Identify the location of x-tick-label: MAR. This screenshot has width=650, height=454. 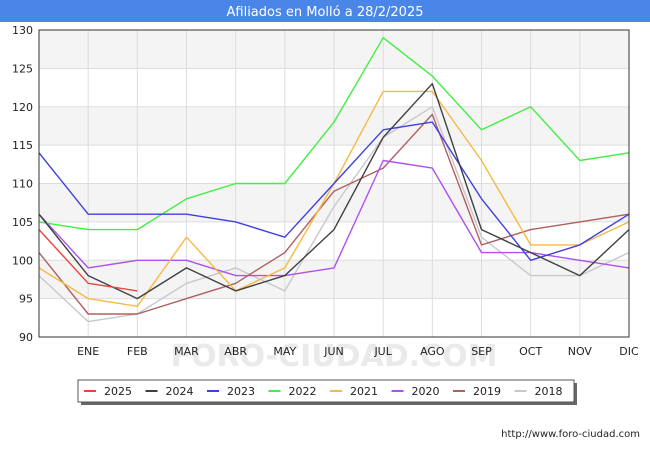
(186, 351).